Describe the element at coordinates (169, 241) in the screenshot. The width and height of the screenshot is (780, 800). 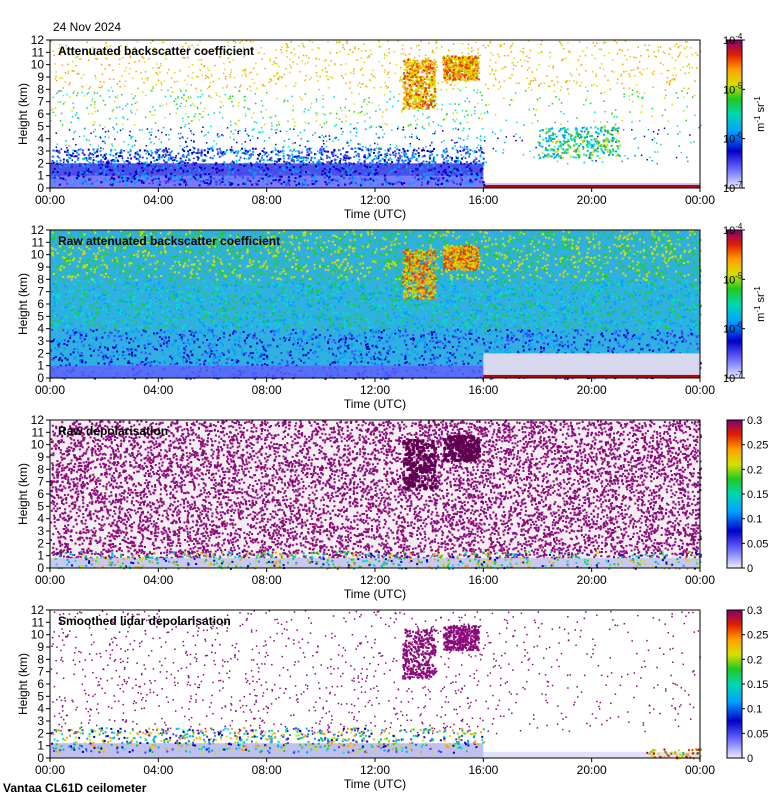
I see `panel-title: Raw attenuated backscatter coefficient` at that location.